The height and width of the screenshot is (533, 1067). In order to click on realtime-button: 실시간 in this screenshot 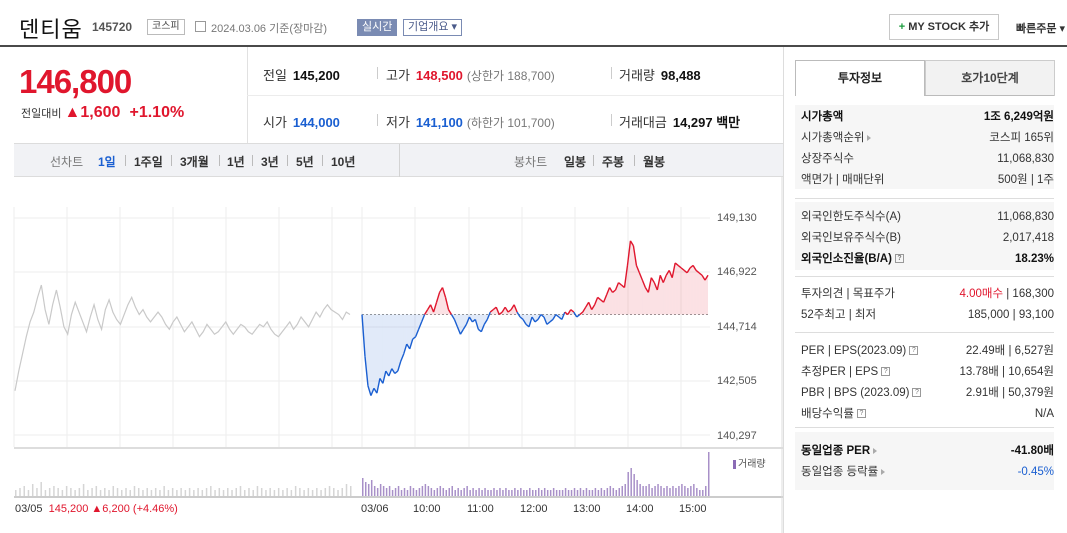, I will do `click(377, 27)`.